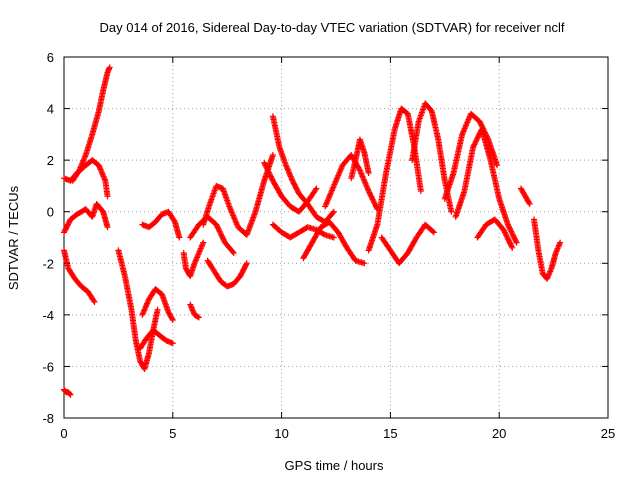 The image size is (640, 480). Describe the element at coordinates (48, 418) in the screenshot. I see `y-tick-label: -8` at that location.